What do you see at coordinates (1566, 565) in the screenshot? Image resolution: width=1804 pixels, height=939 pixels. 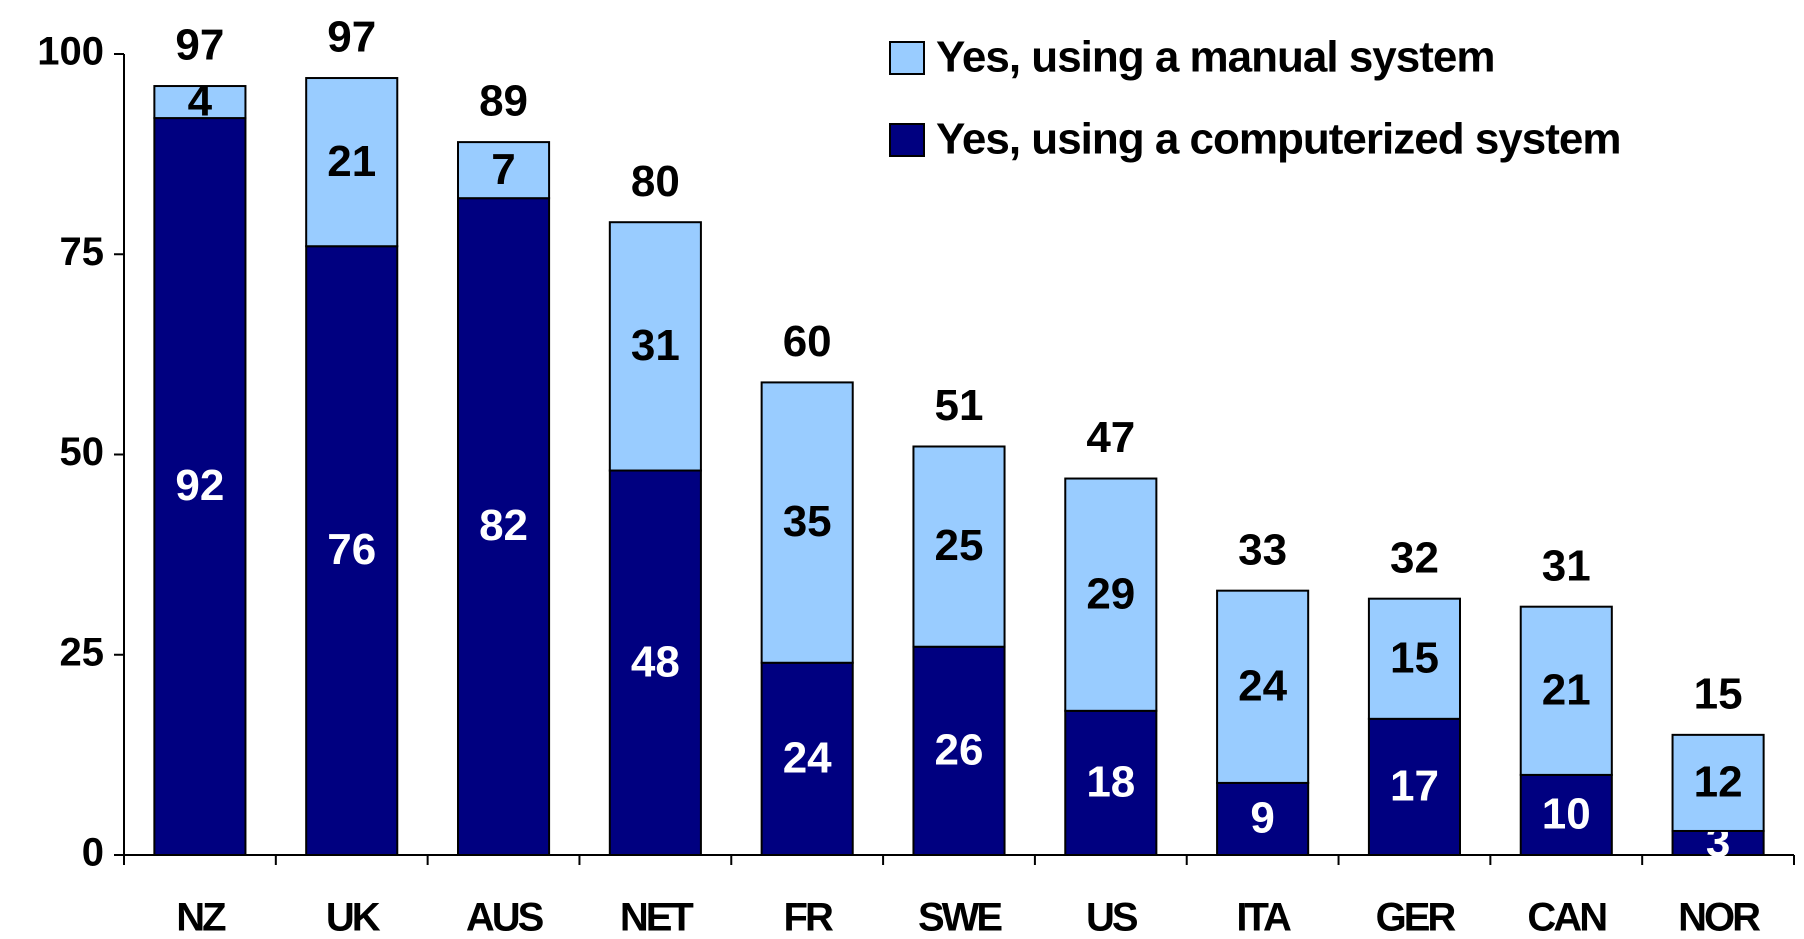 I see `total-label: 31` at bounding box center [1566, 565].